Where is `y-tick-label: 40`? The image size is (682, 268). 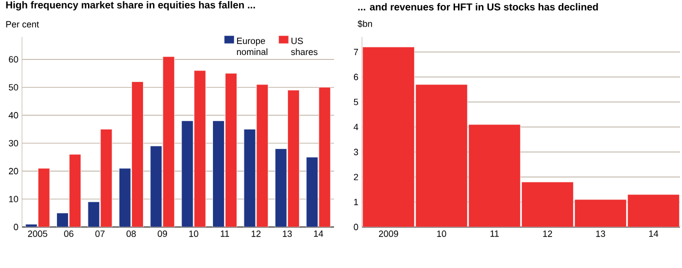
y-tick-label: 40 is located at coordinates (13, 115).